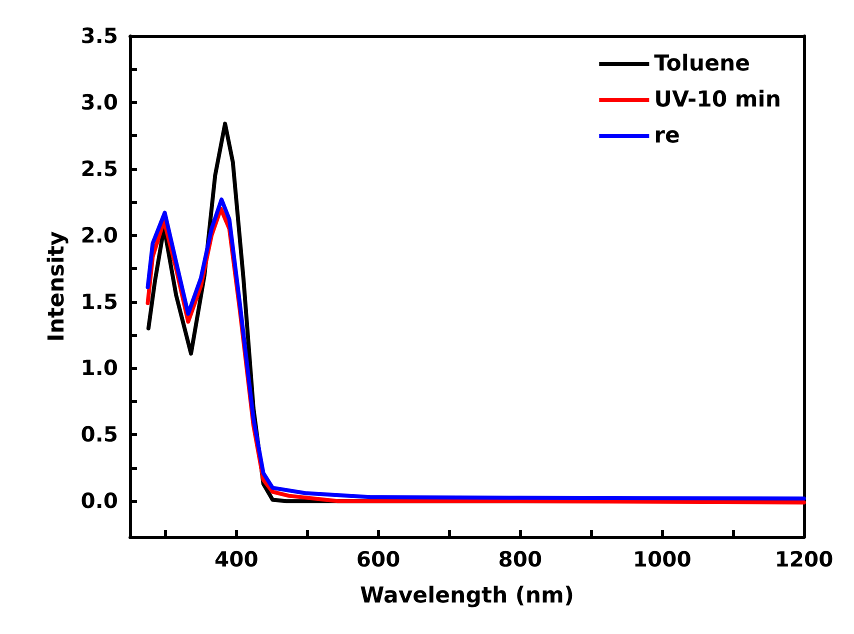 This screenshot has height=634, width=854. I want to click on x-tick-label: 800, so click(520, 560).